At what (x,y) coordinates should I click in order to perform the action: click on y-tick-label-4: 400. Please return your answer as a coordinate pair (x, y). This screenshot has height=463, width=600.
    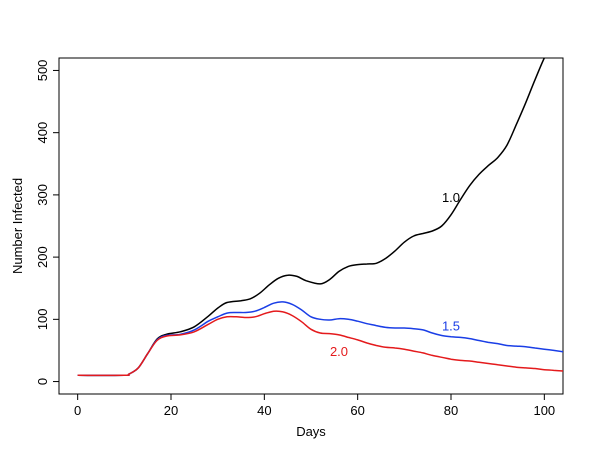
    Looking at the image, I should click on (42, 133).